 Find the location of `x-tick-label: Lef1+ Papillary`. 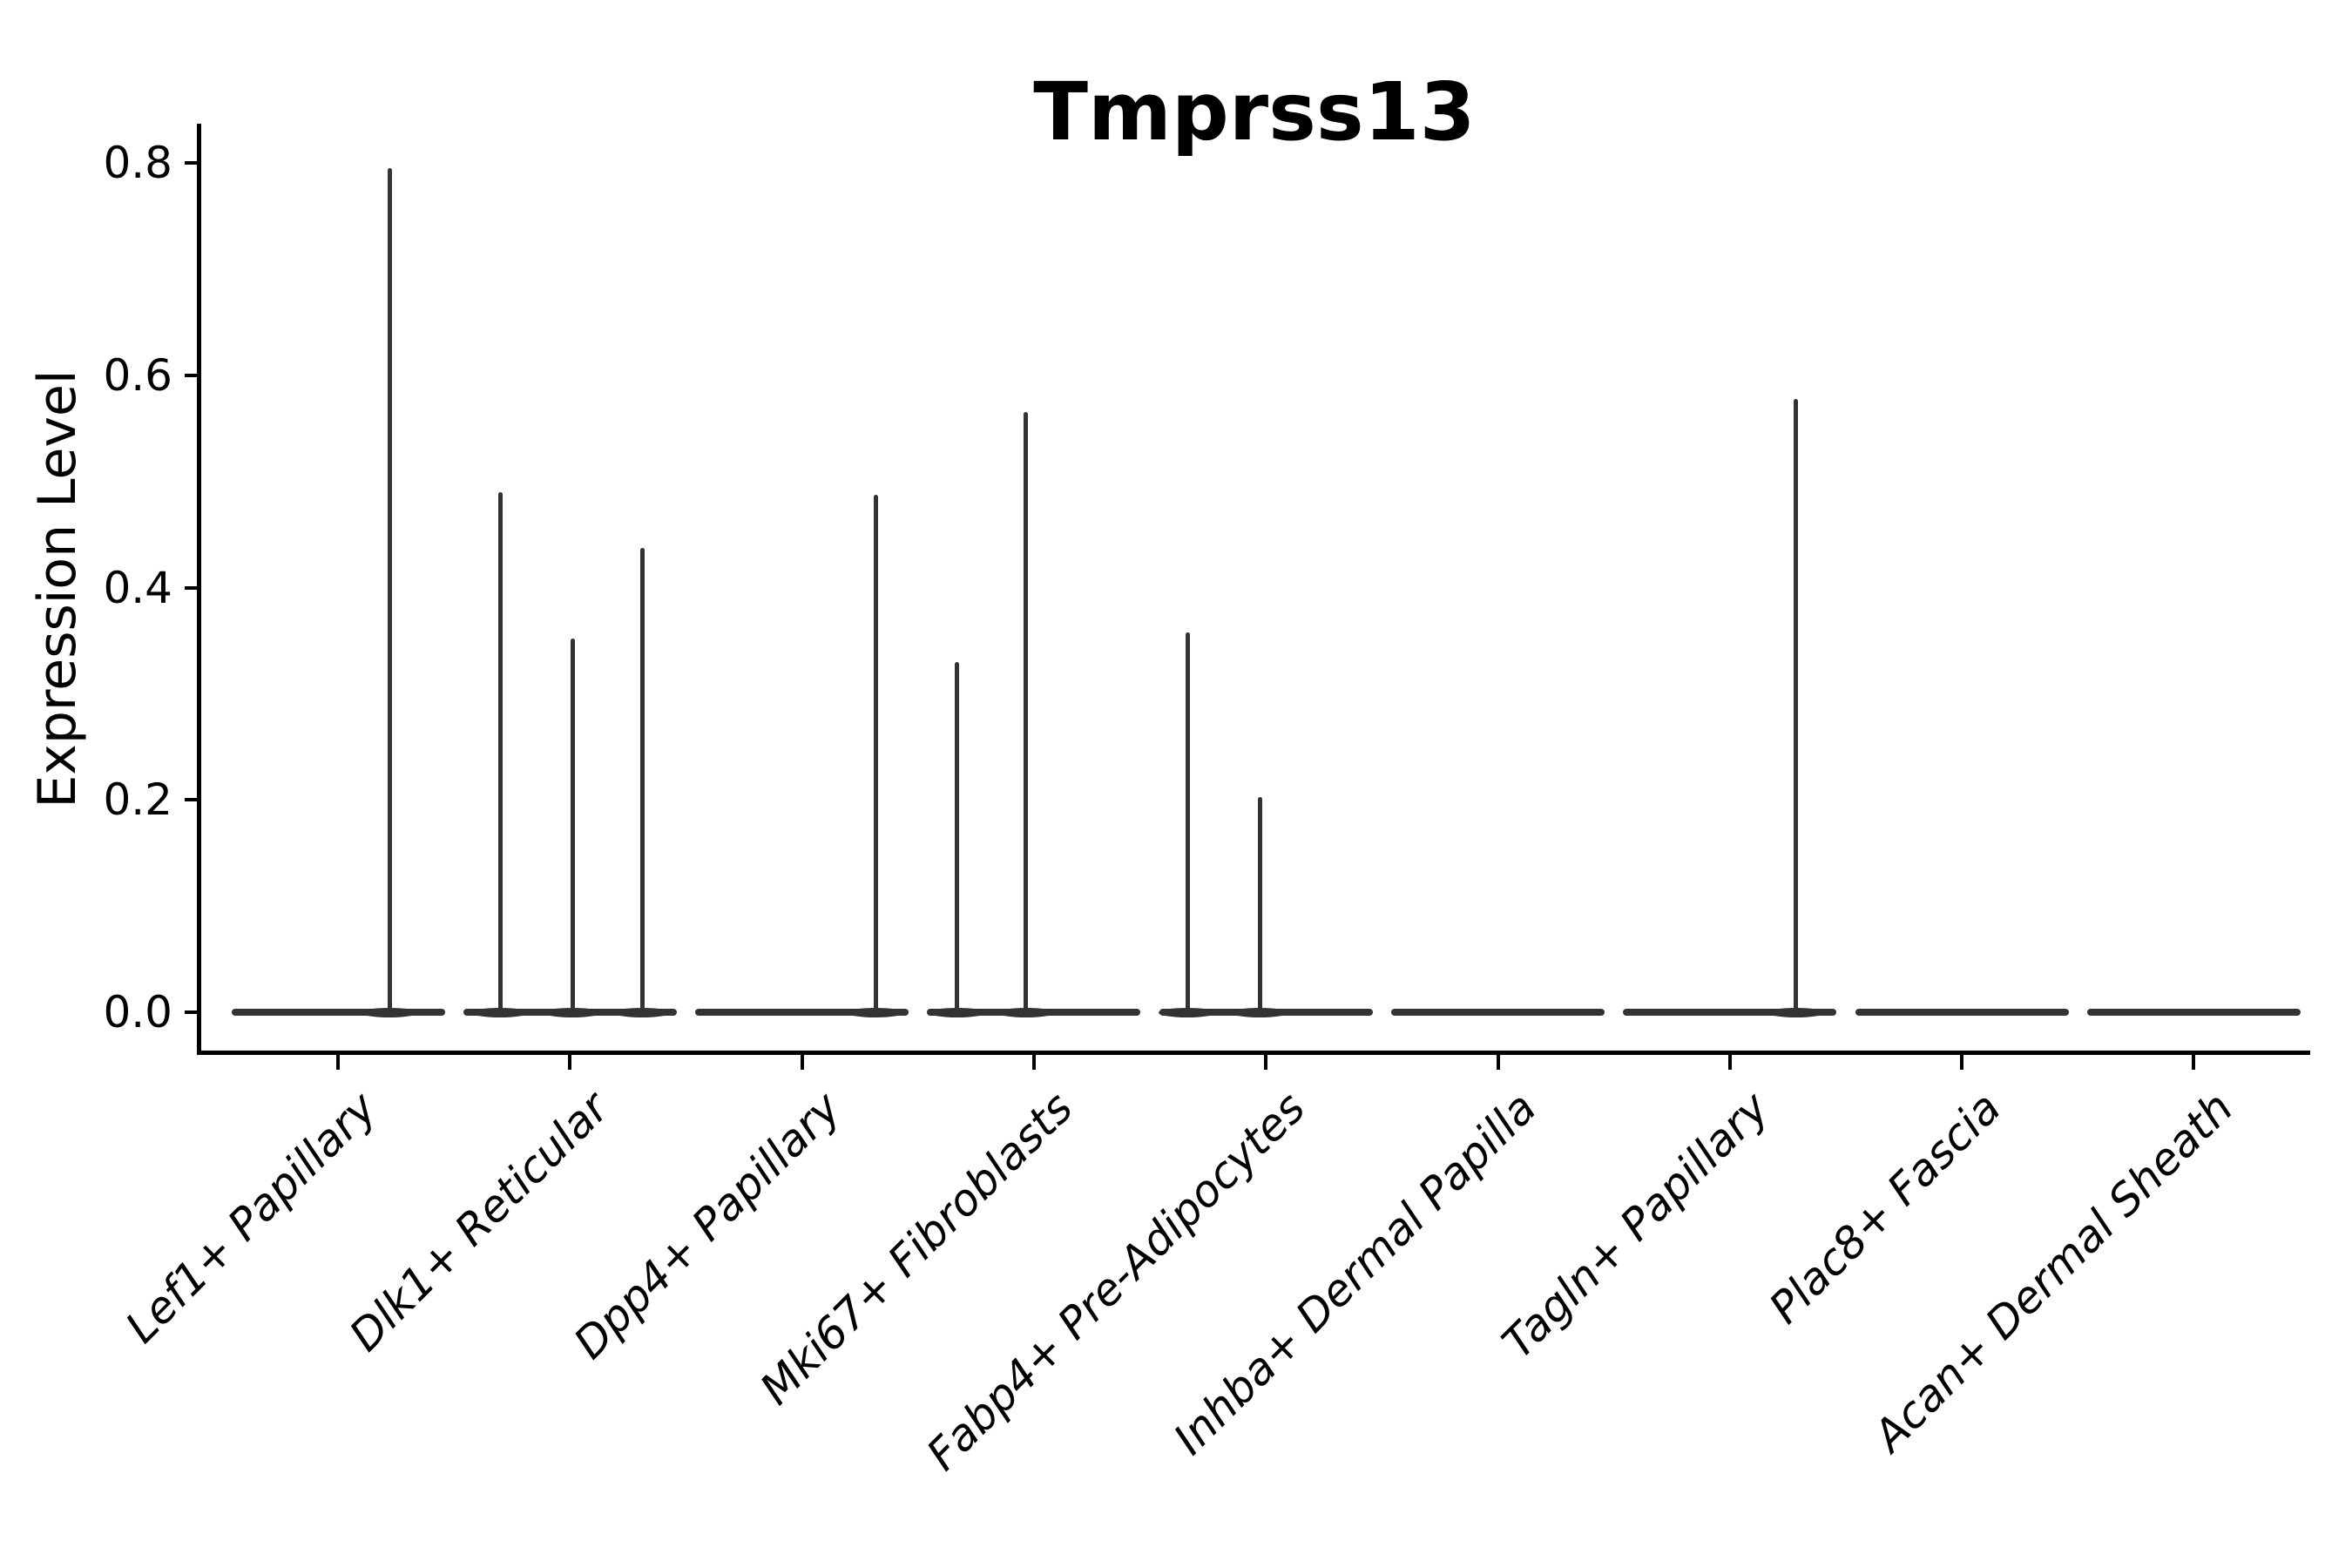

x-tick-label: Lef1+ Papillary is located at coordinates (252, 1217).